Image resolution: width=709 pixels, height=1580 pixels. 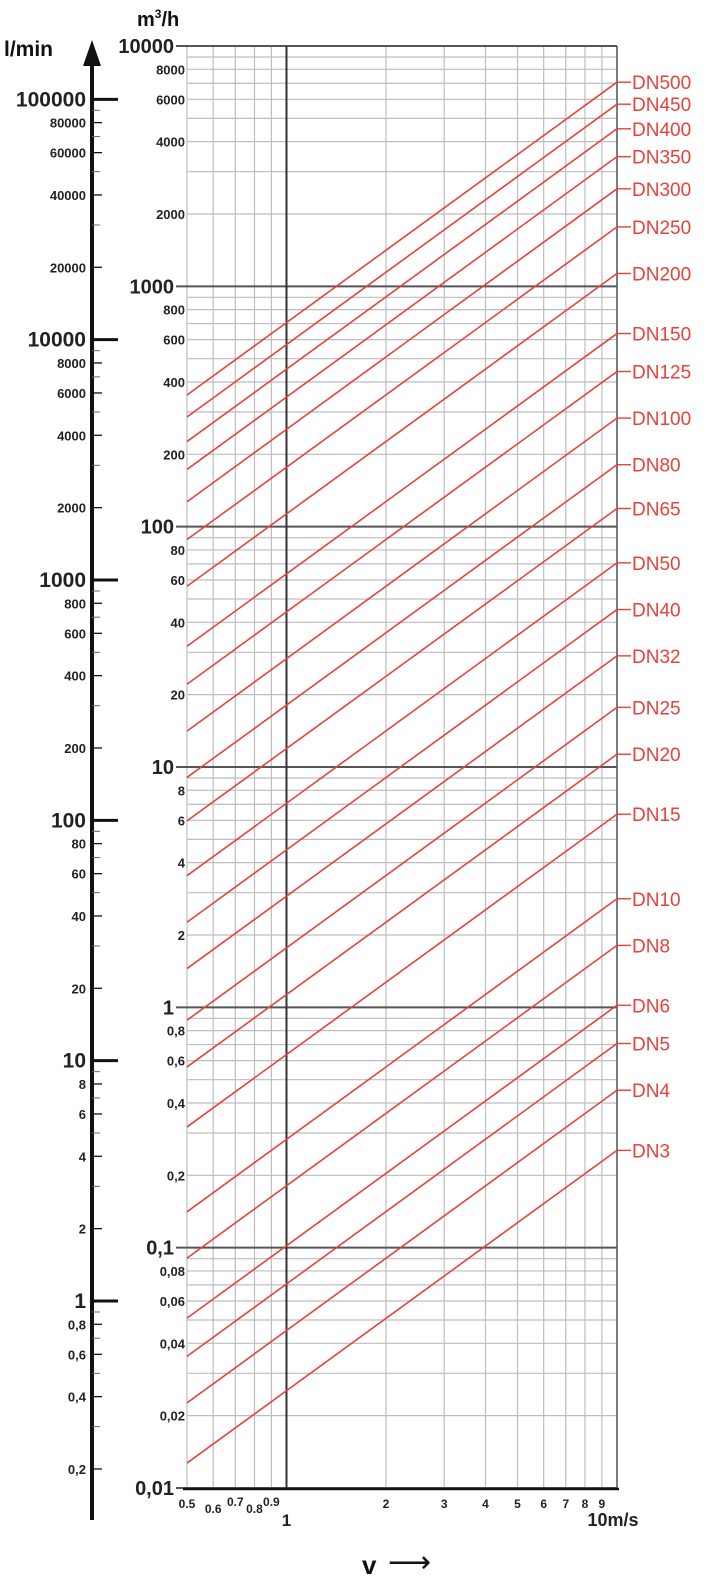 I want to click on m3h-tick-label: 6, so click(x=181, y=820).